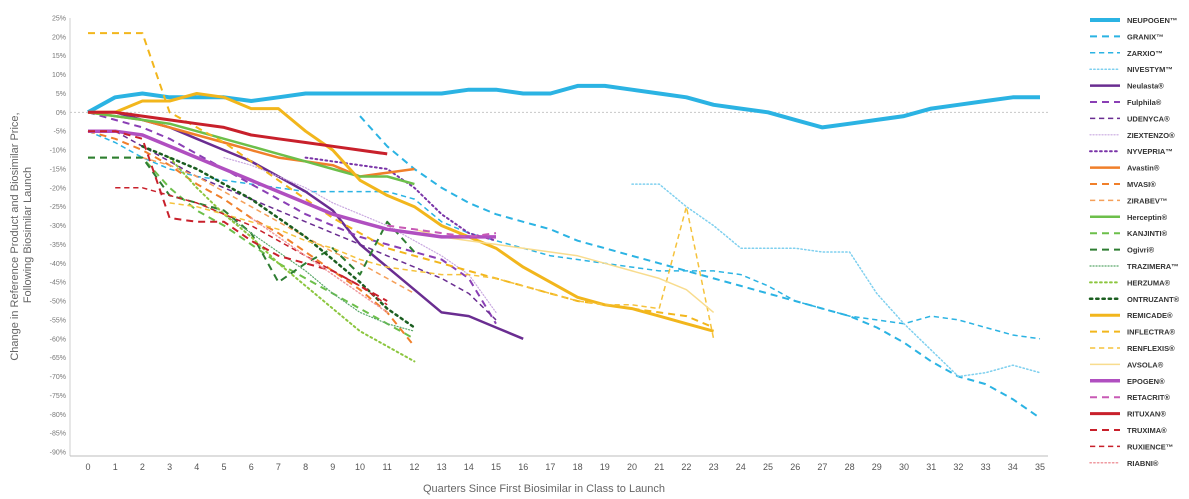 Image resolution: width=1189 pixels, height=499 pixels. I want to click on legend-label: Ogivri®, so click(1141, 250).